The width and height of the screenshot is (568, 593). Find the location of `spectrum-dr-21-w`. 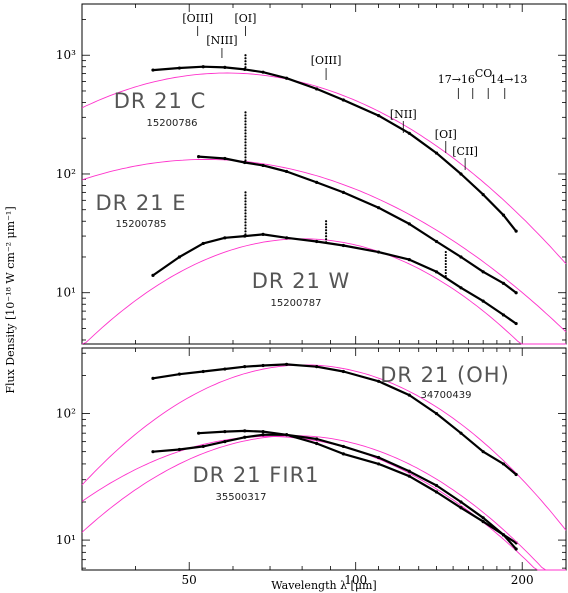

spectrum-dr-21-w is located at coordinates (334, 279).